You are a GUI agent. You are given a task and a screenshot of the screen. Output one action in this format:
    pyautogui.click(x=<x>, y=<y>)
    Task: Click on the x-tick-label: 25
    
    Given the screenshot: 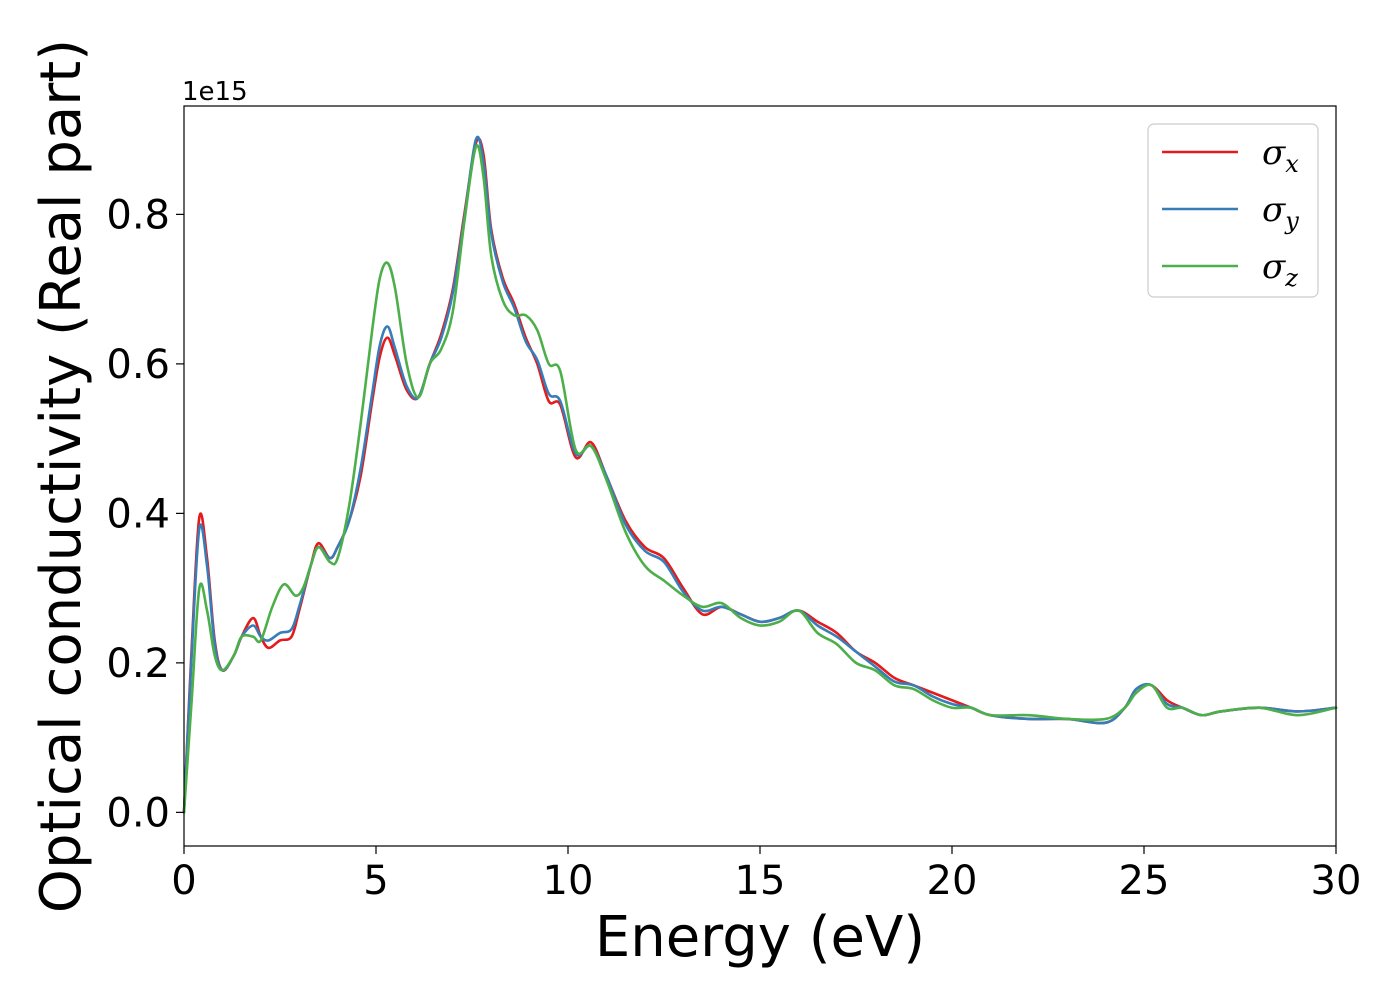 What is the action you would take?
    pyautogui.click(x=1144, y=881)
    